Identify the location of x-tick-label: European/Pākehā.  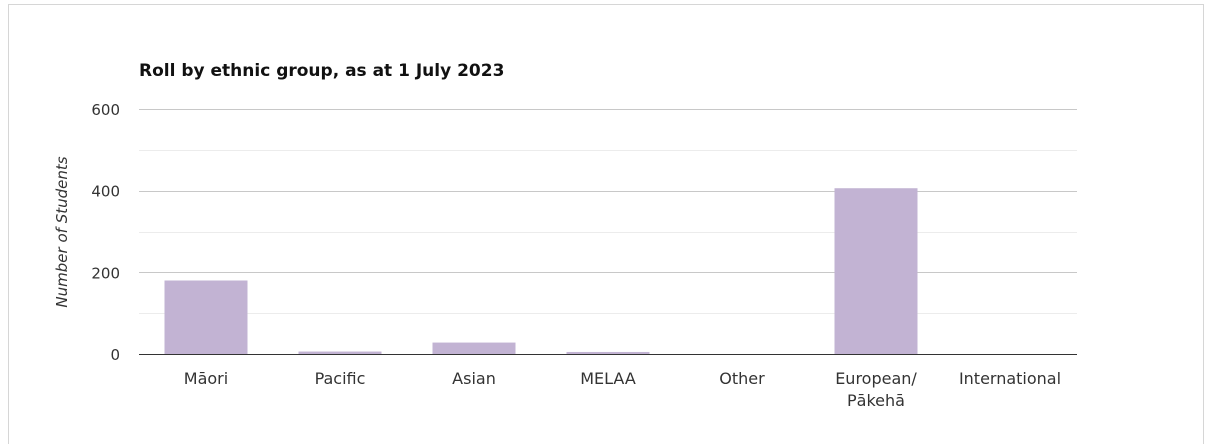
(876, 389).